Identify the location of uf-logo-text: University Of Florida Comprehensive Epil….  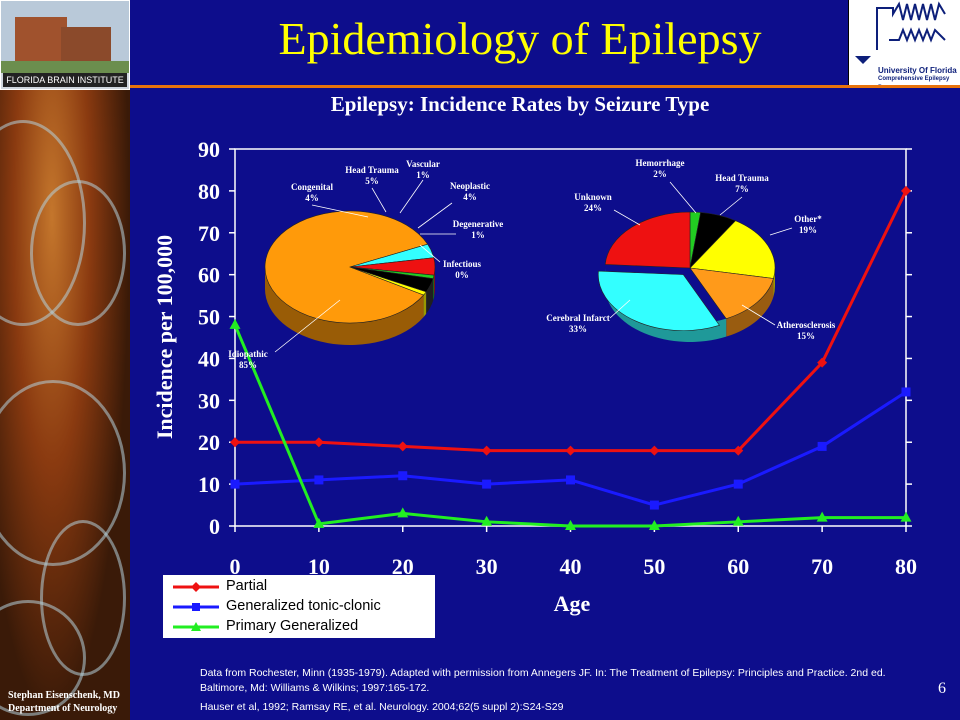
(918, 79).